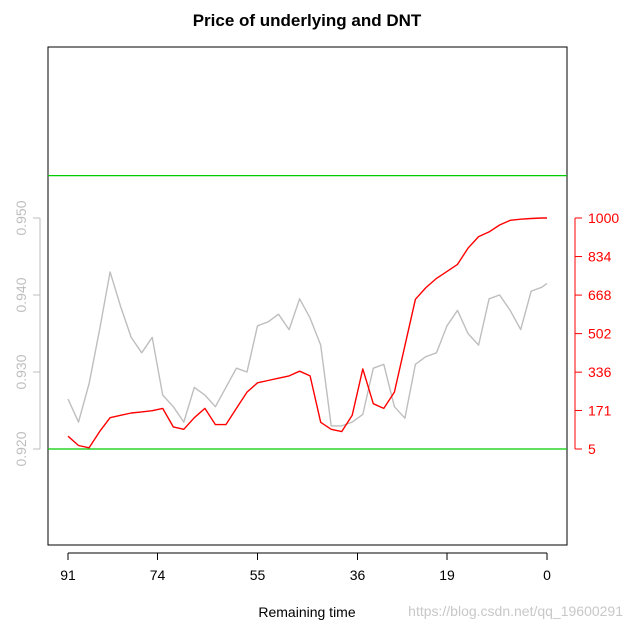 The width and height of the screenshot is (631, 630). Describe the element at coordinates (592, 449) in the screenshot. I see `y-right-tick-label: 5` at that location.